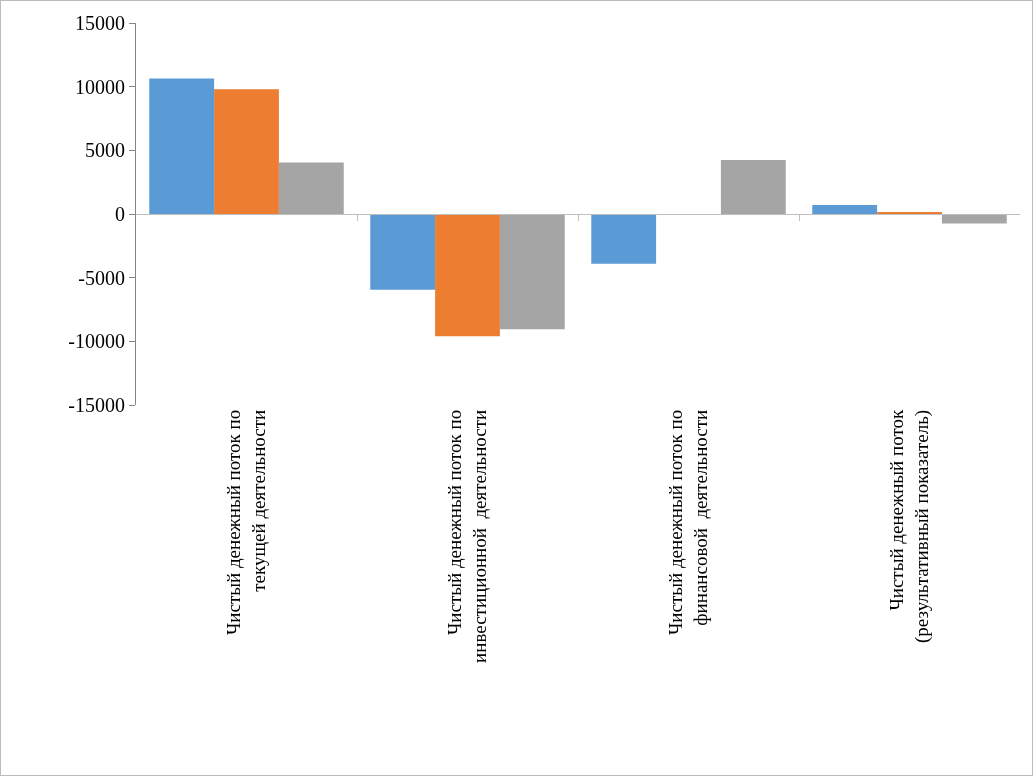 The height and width of the screenshot is (776, 1033). What do you see at coordinates (96, 341) in the screenshot?
I see `y-tick-label: -10000` at bounding box center [96, 341].